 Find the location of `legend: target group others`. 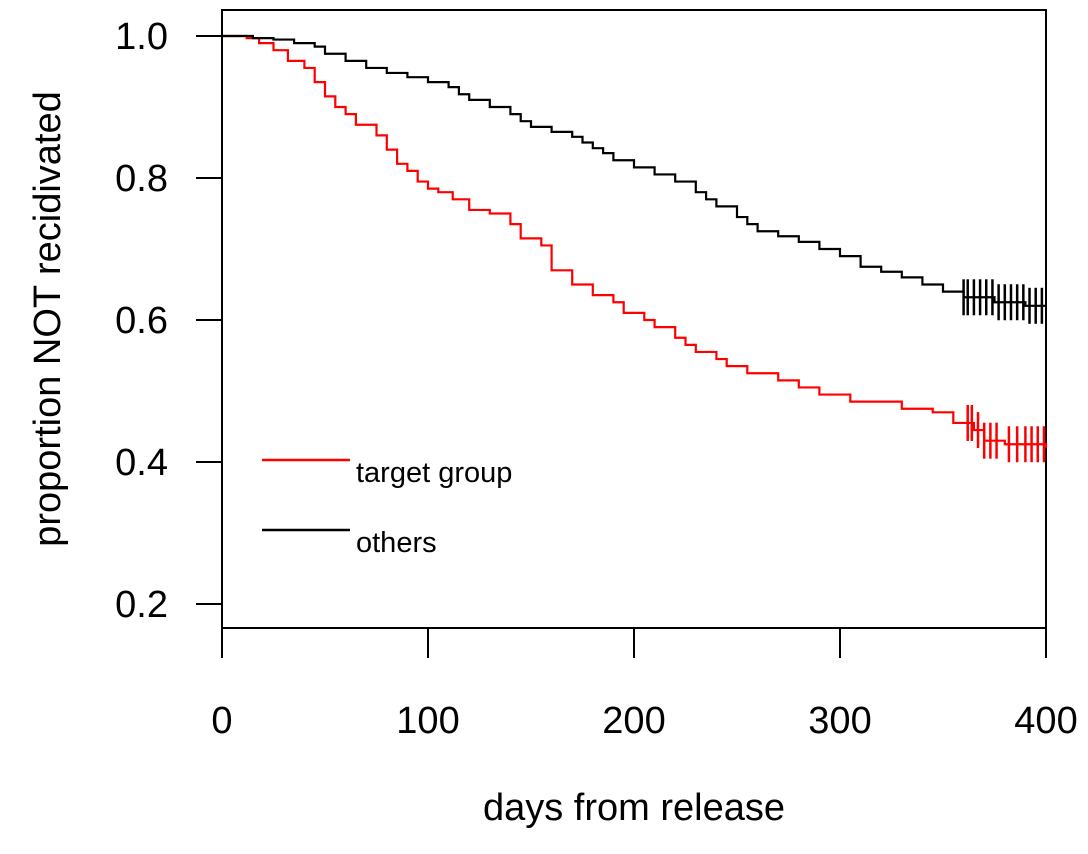

legend: target group others is located at coordinates (387, 508).